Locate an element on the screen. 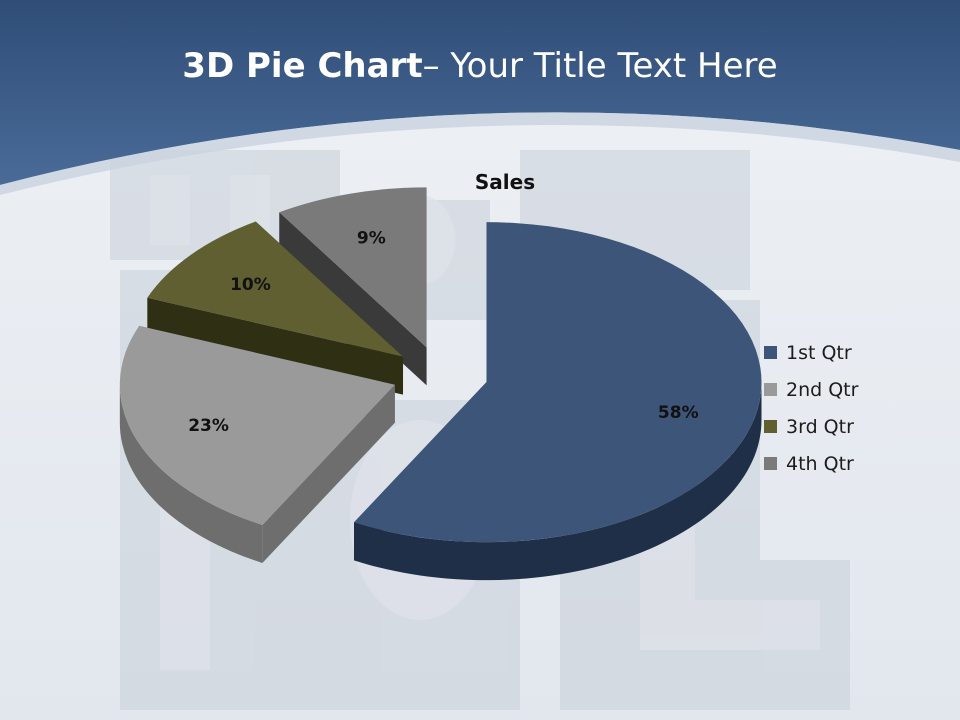 The image size is (960, 720). pie-slice-3rd-qtr is located at coordinates (275, 308).